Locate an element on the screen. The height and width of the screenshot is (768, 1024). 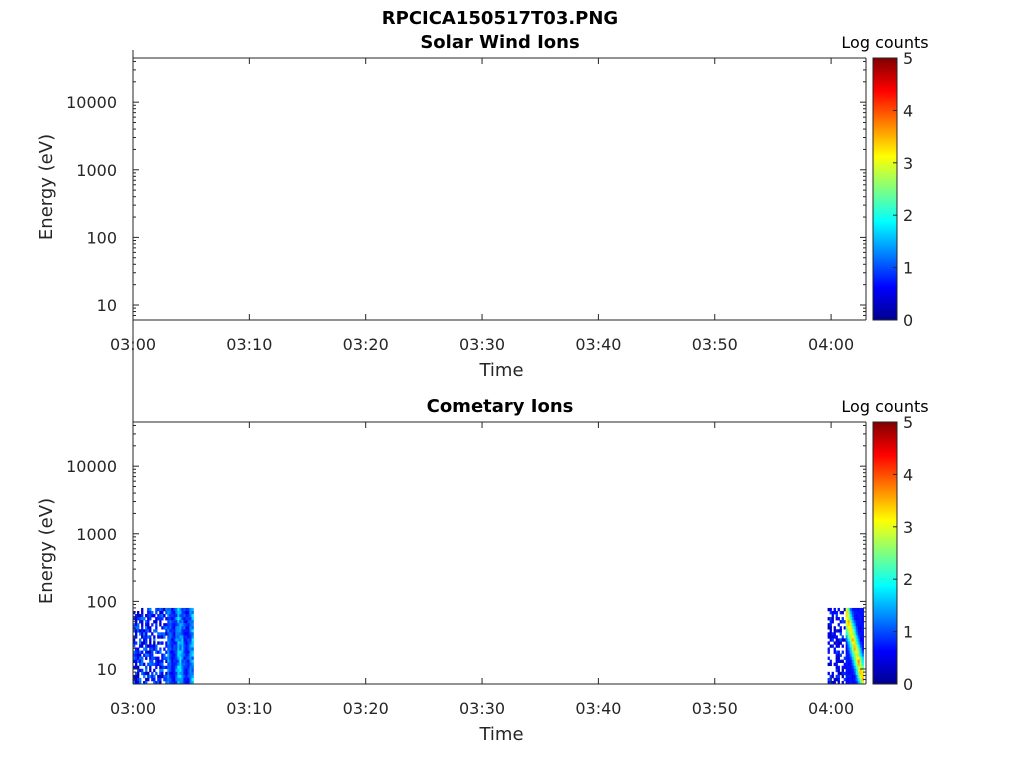
colorbar-label: Log counts is located at coordinates (884, 42).